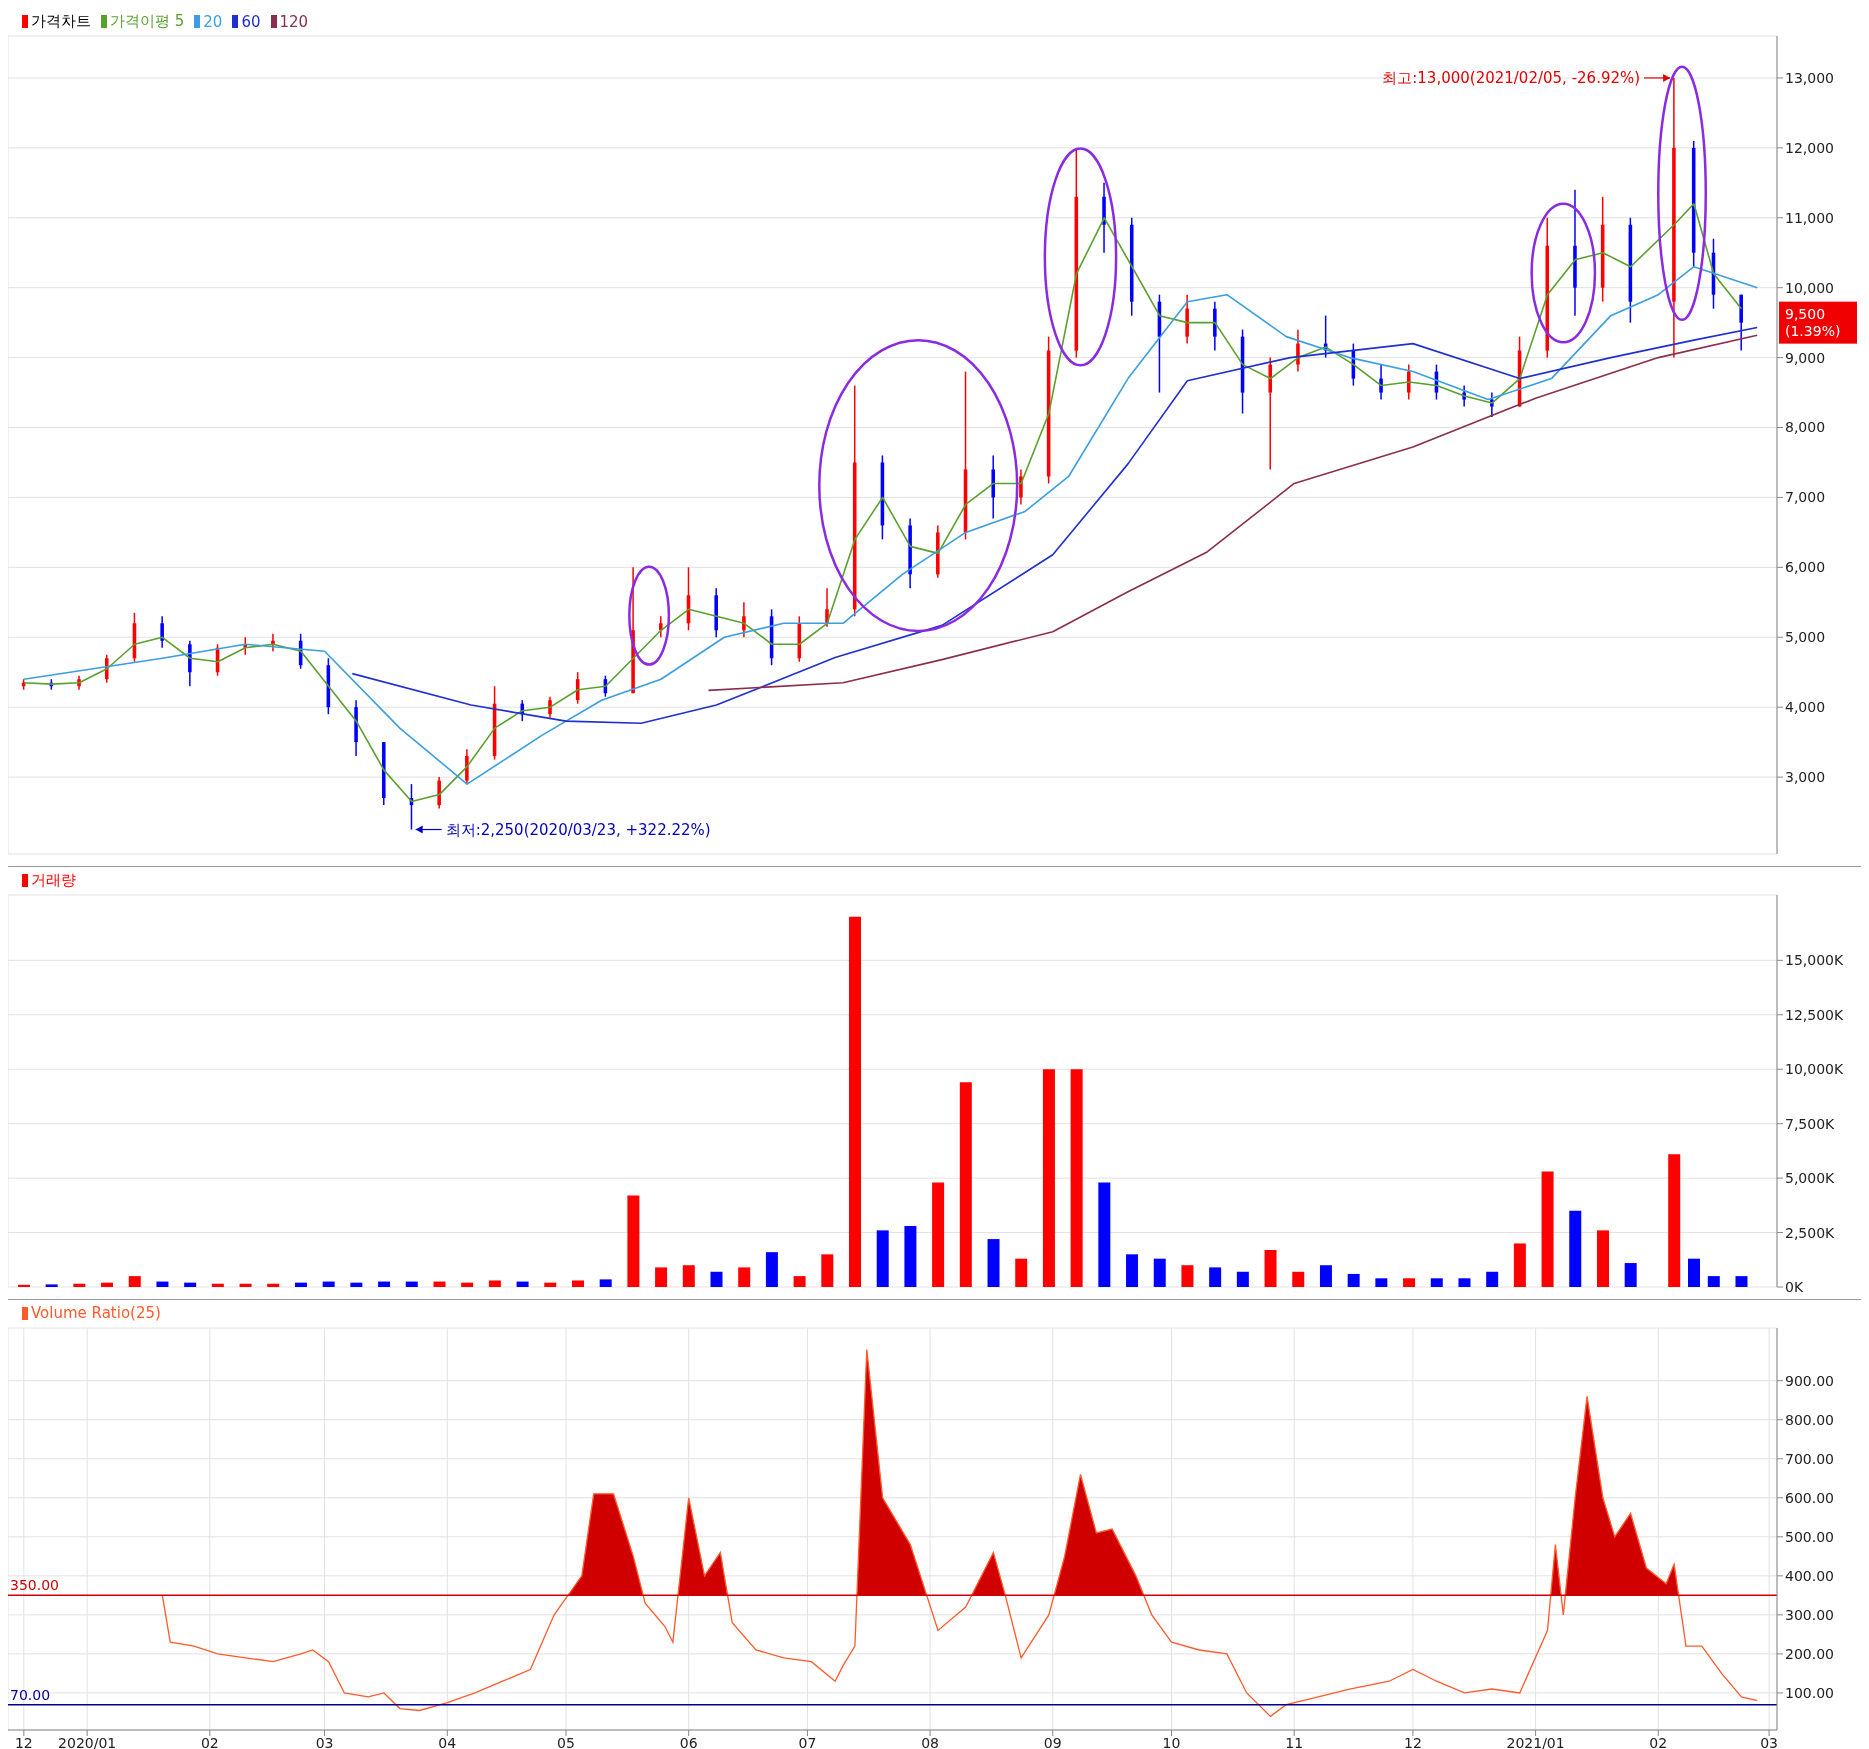 This screenshot has height=1749, width=1869. I want to click on y-tick-label: 600.00, so click(1809, 1497).